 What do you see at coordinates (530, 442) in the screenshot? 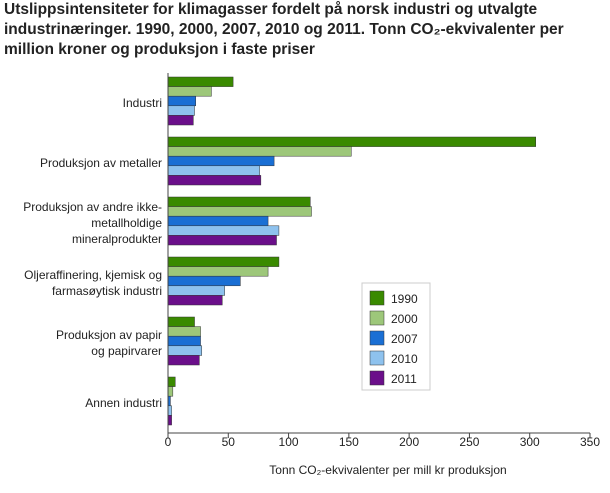
I see `x-tick-label: 300` at bounding box center [530, 442].